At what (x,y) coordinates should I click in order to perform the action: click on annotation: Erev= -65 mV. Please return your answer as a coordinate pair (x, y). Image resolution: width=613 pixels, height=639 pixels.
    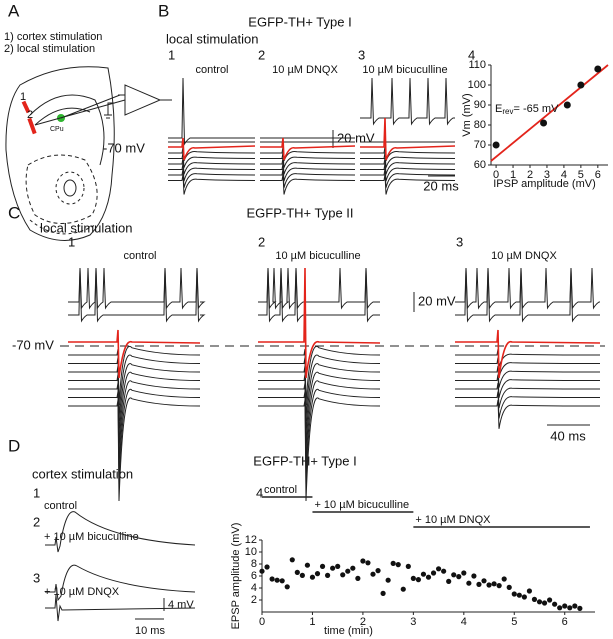
    Looking at the image, I should click on (527, 109).